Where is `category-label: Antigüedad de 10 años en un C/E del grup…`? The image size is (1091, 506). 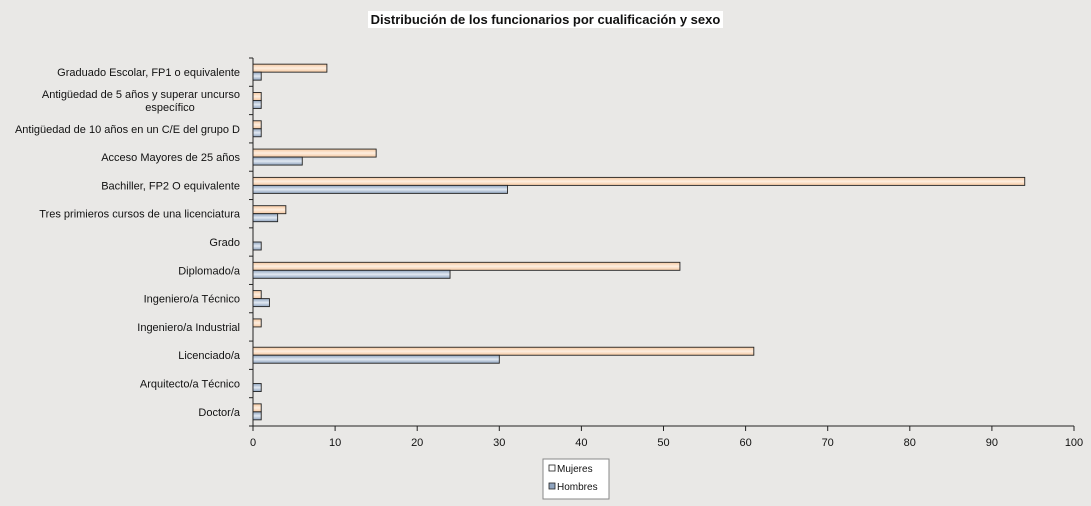
category-label: Antigüedad de 10 años en un C/E del grup… is located at coordinates (127, 130).